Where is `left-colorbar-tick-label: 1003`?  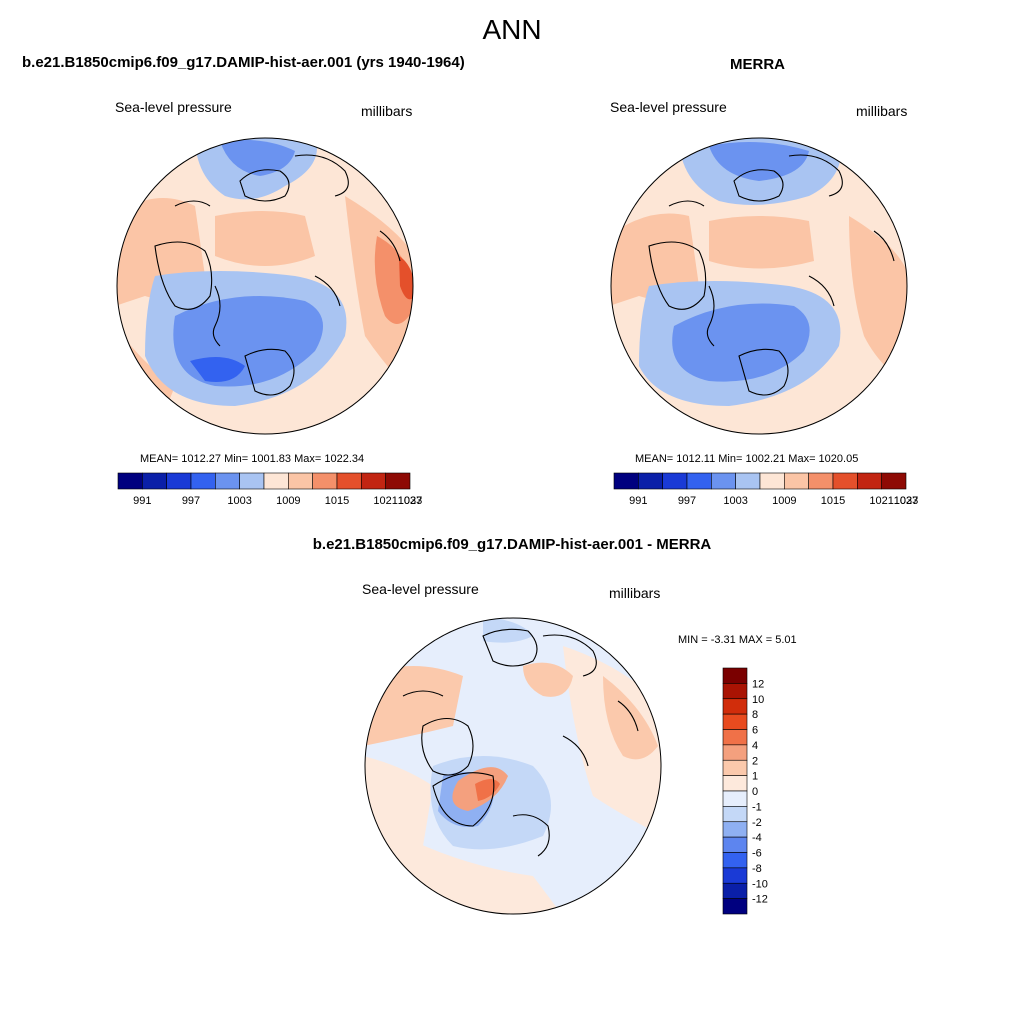
left-colorbar-tick-label: 1003 is located at coordinates (239, 501).